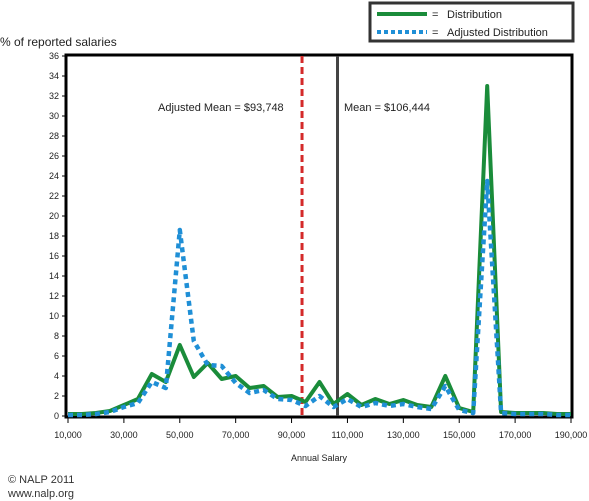 The height and width of the screenshot is (501, 589). Describe the element at coordinates (54, 136) in the screenshot. I see `y-tick-label: 28` at that location.